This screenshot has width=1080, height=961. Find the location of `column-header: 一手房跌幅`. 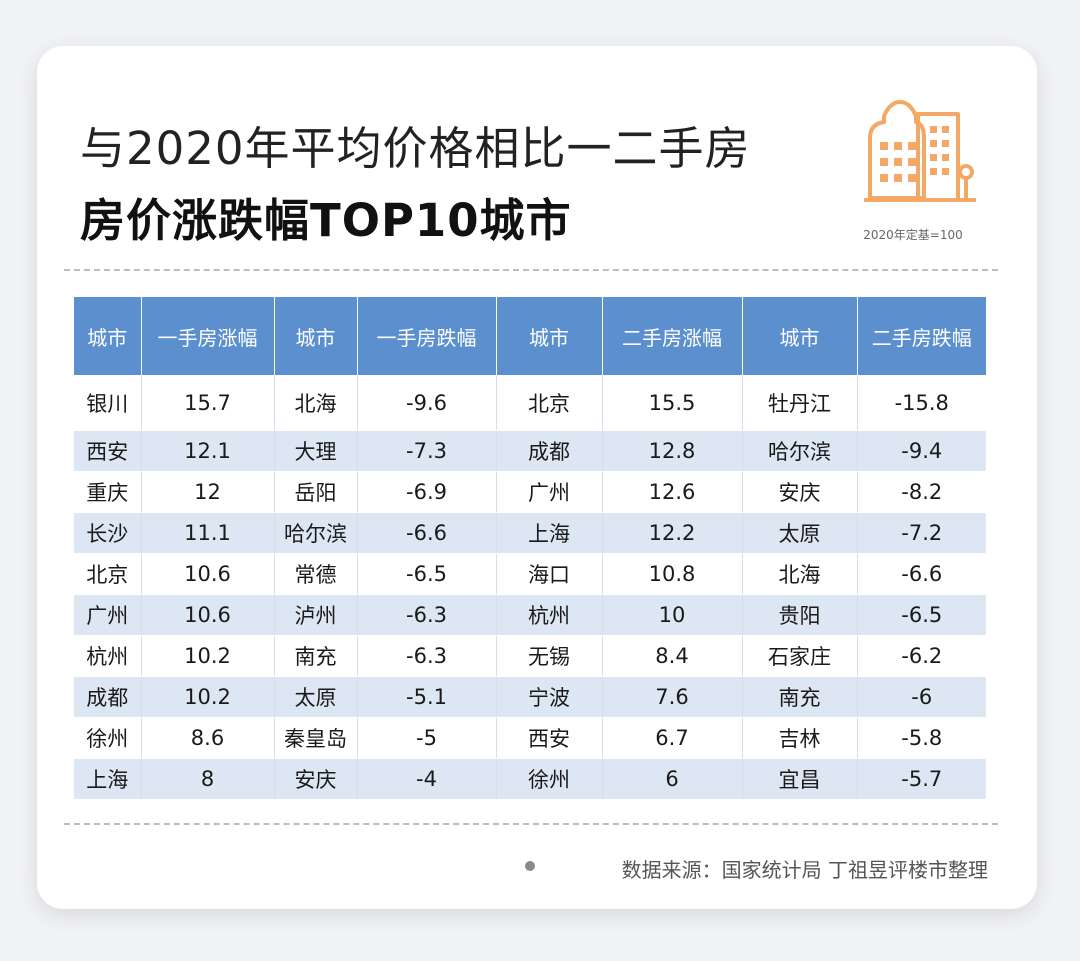

column-header: 一手房跌幅 is located at coordinates (427, 336).